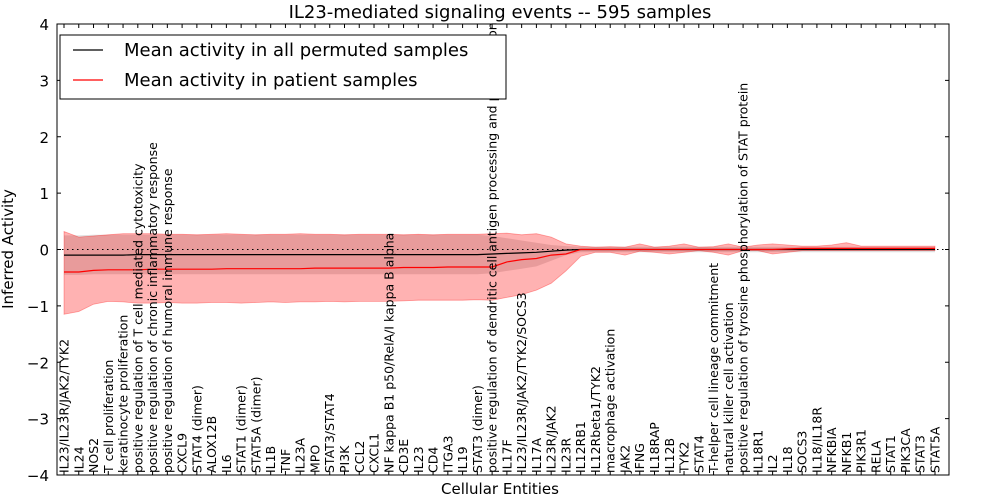  I want to click on x-tick-label: IL18/IL18R, so click(816, 440).